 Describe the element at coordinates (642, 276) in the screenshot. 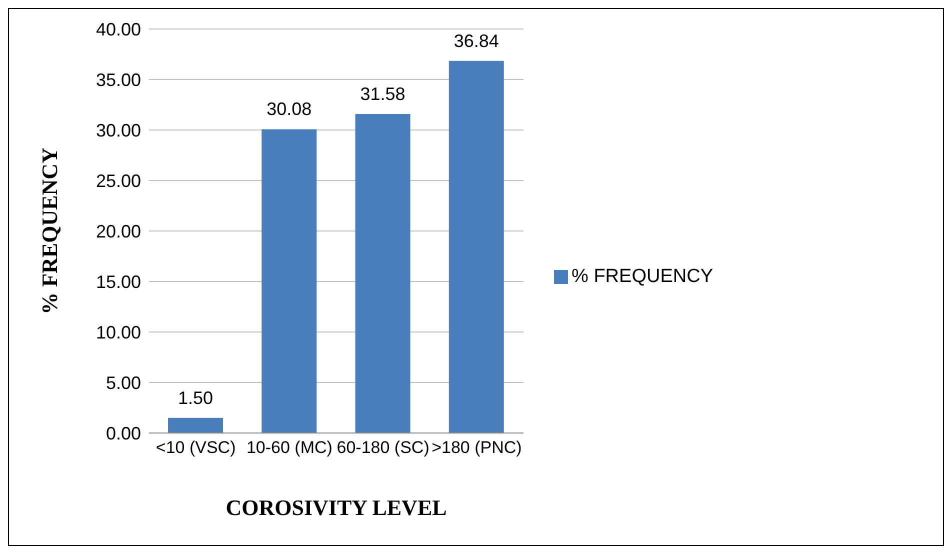

I see `legend-label: % FREQUENCY` at that location.